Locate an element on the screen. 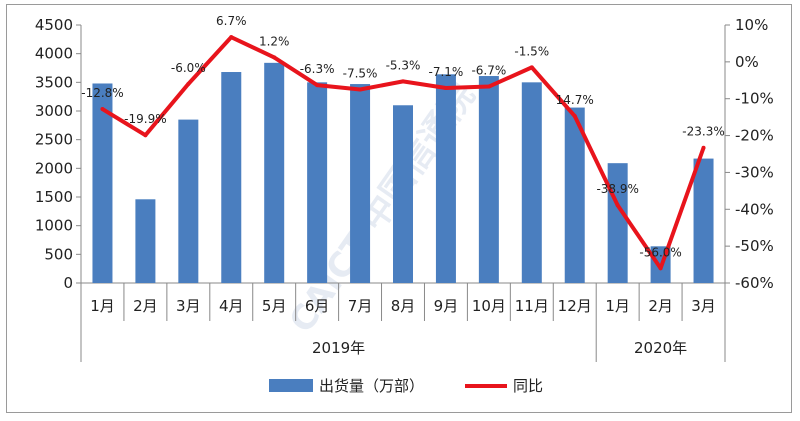  y-left-tick-label: 1500 is located at coordinates (54, 197).